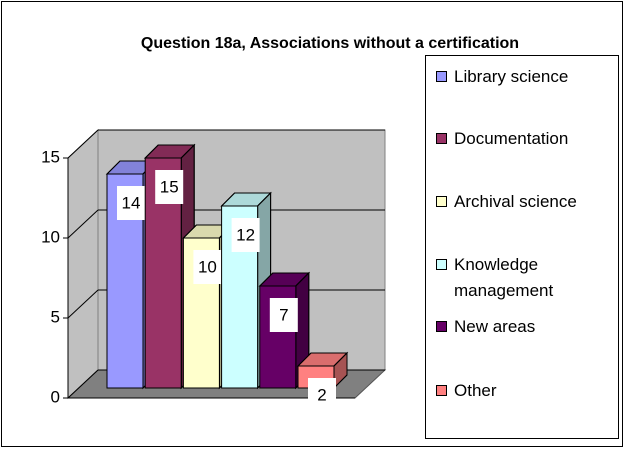 The width and height of the screenshot is (625, 449). What do you see at coordinates (495, 326) in the screenshot?
I see `legend-label: New areas` at bounding box center [495, 326].